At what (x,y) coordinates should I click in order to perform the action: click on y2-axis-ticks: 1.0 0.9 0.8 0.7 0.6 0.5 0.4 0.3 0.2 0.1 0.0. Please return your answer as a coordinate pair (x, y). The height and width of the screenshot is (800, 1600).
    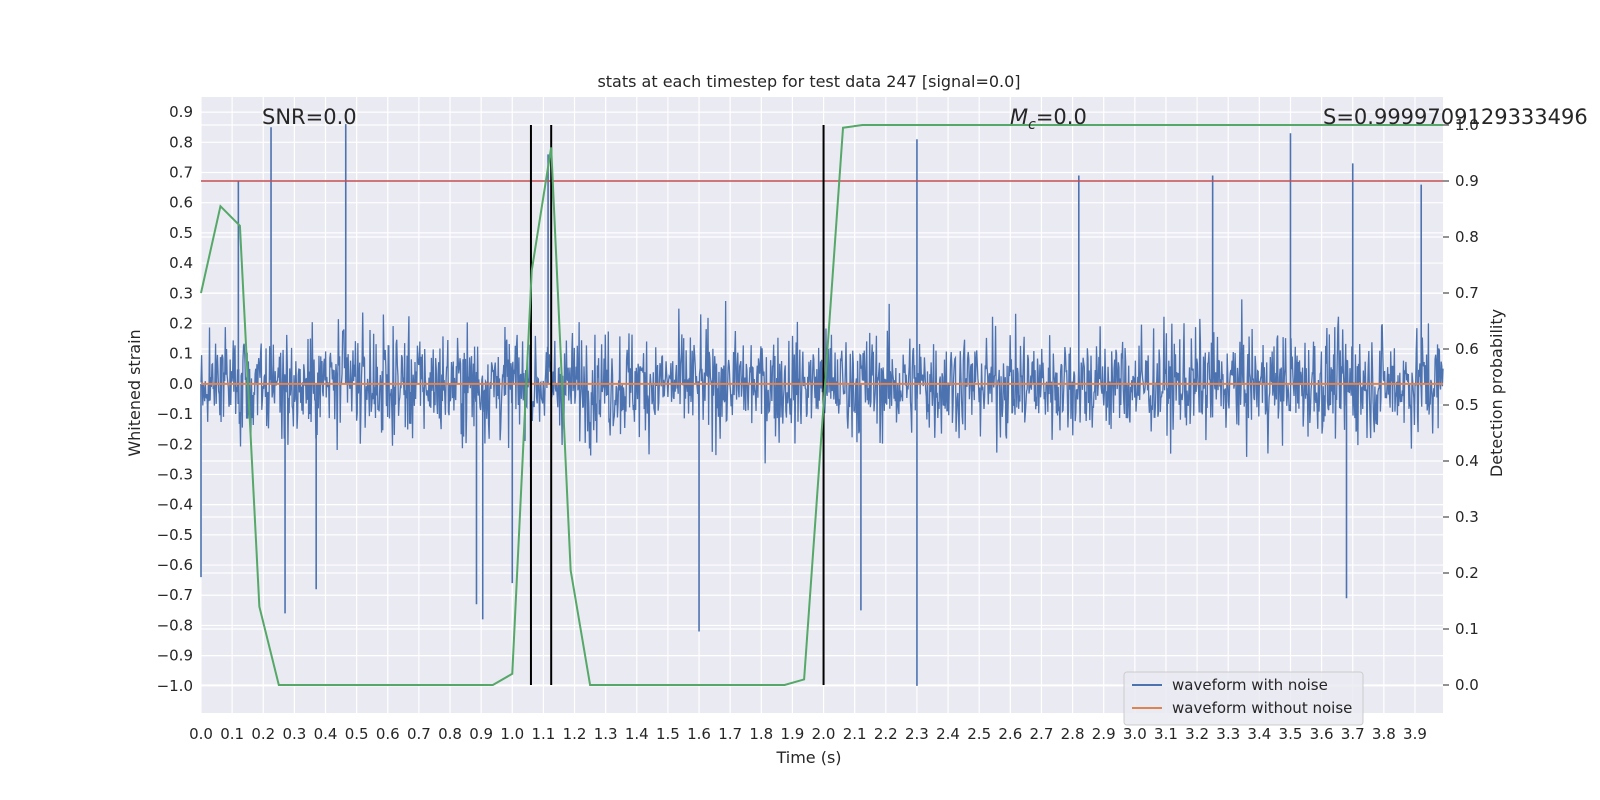
    Looking at the image, I should click on (1461, 405).